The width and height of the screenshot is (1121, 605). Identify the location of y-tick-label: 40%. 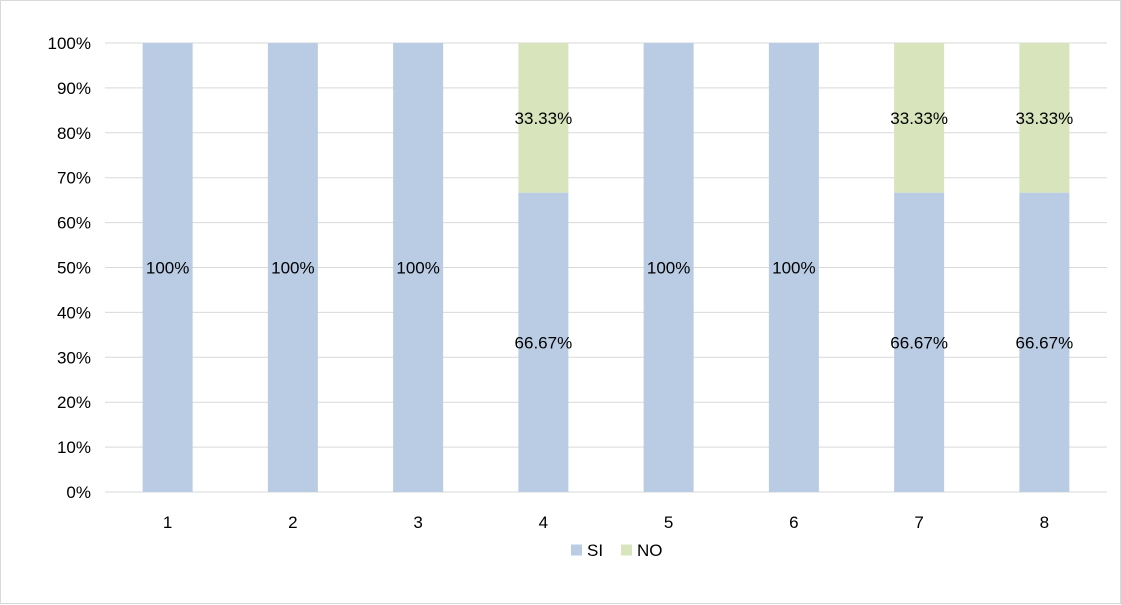
(74, 312).